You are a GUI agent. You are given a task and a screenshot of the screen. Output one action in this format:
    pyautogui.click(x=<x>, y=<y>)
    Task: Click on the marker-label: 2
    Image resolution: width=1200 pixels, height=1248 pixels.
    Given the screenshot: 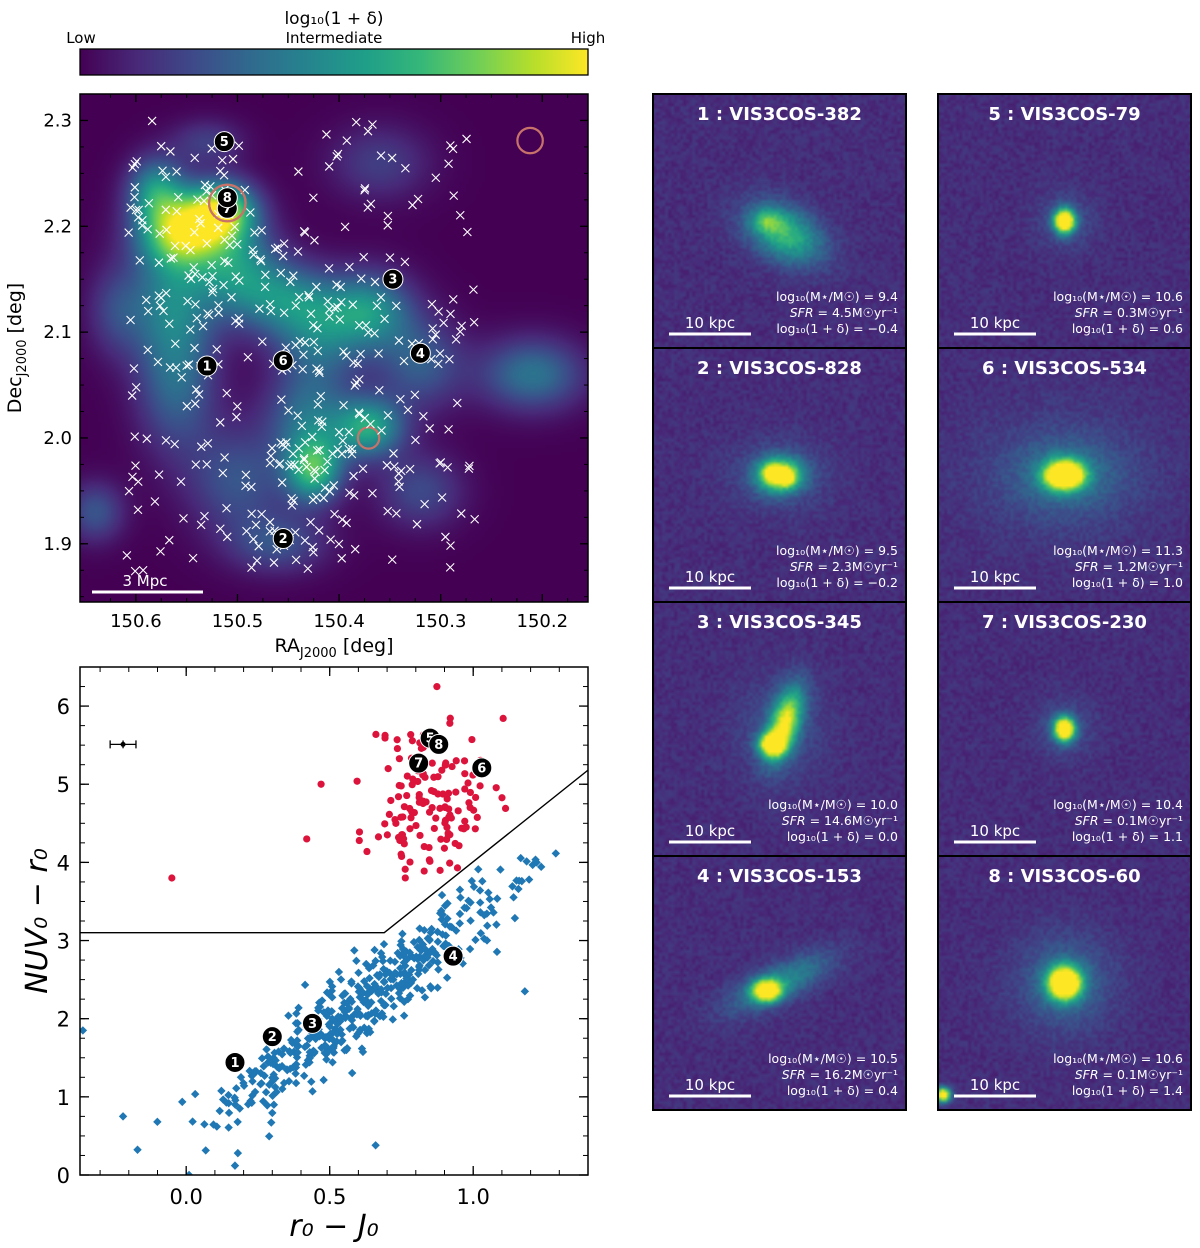 What is the action you would take?
    pyautogui.click(x=283, y=539)
    